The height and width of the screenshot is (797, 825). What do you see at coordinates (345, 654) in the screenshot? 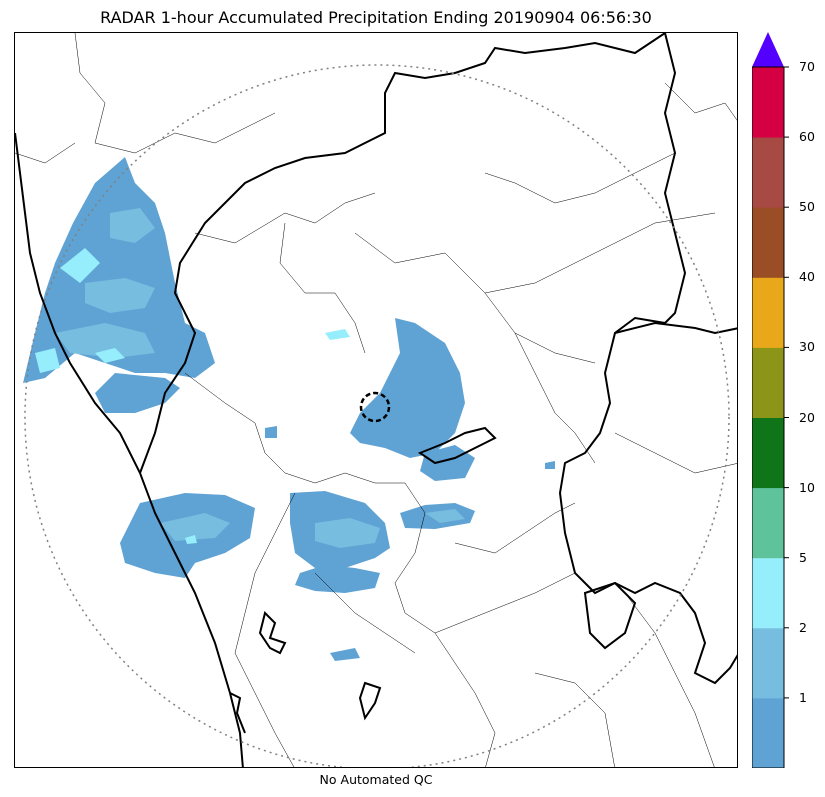
I see `rain-cell-far-south` at bounding box center [345, 654].